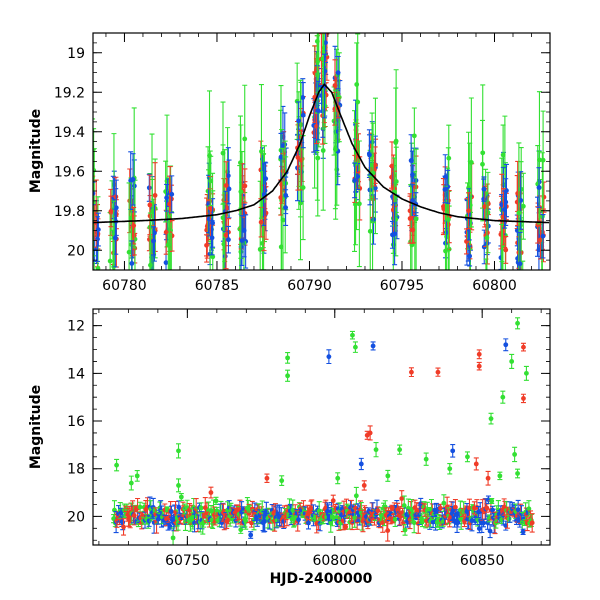 The height and width of the screenshot is (600, 600). I want to click on bottom-y-axis-label: Magnitude, so click(36, 427).